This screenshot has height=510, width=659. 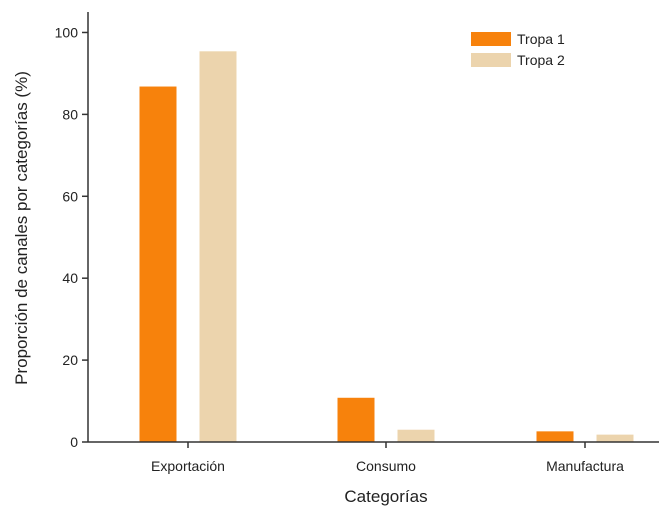 I want to click on y-tick-label: 100, so click(x=67, y=32).